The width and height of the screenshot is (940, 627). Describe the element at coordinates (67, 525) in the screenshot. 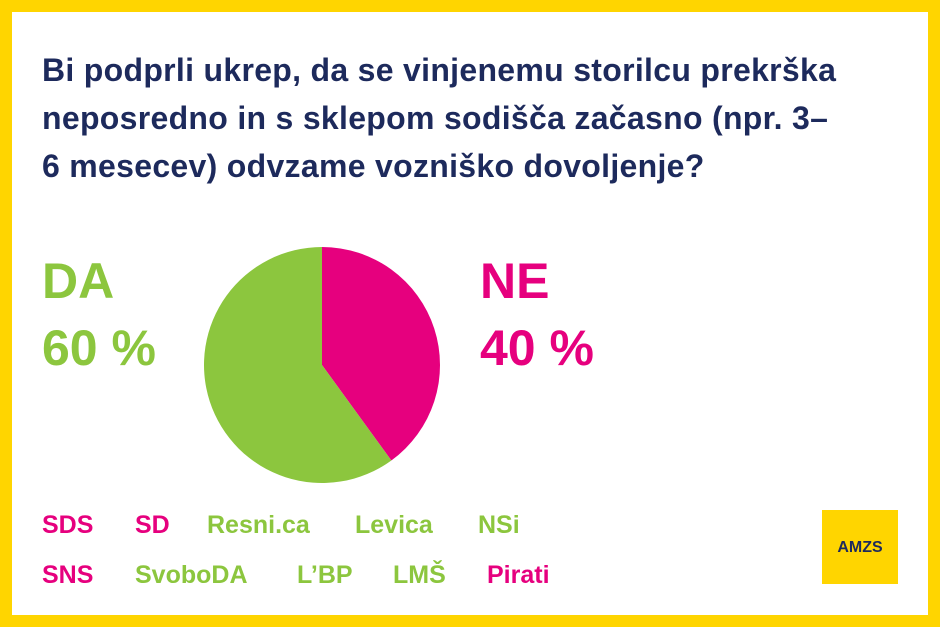

I see `party-name: SDS` at that location.